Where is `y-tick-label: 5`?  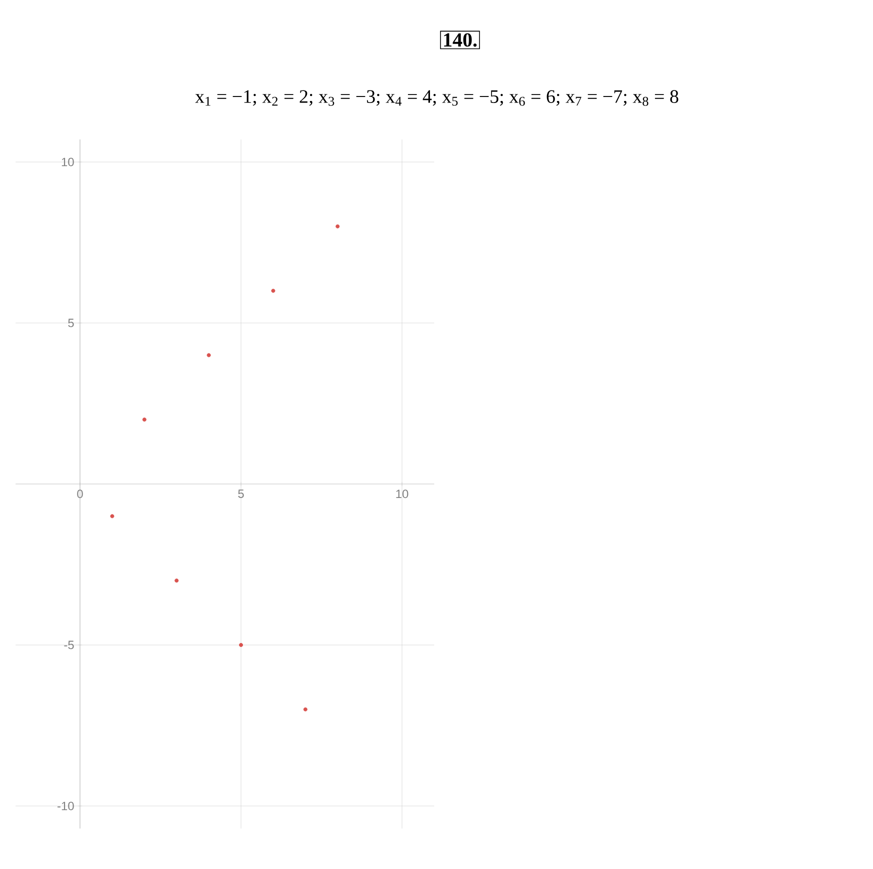
y-tick-label: 5 is located at coordinates (71, 323).